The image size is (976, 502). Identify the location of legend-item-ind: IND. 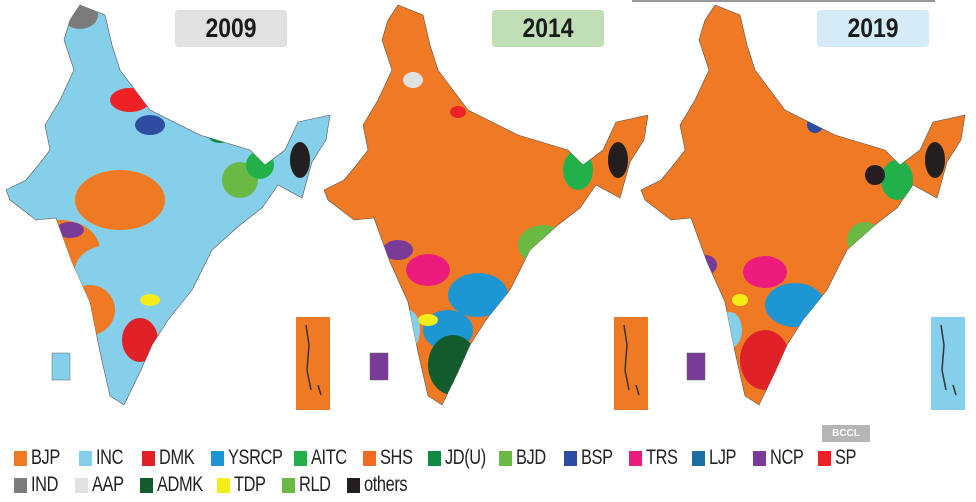
(40, 485).